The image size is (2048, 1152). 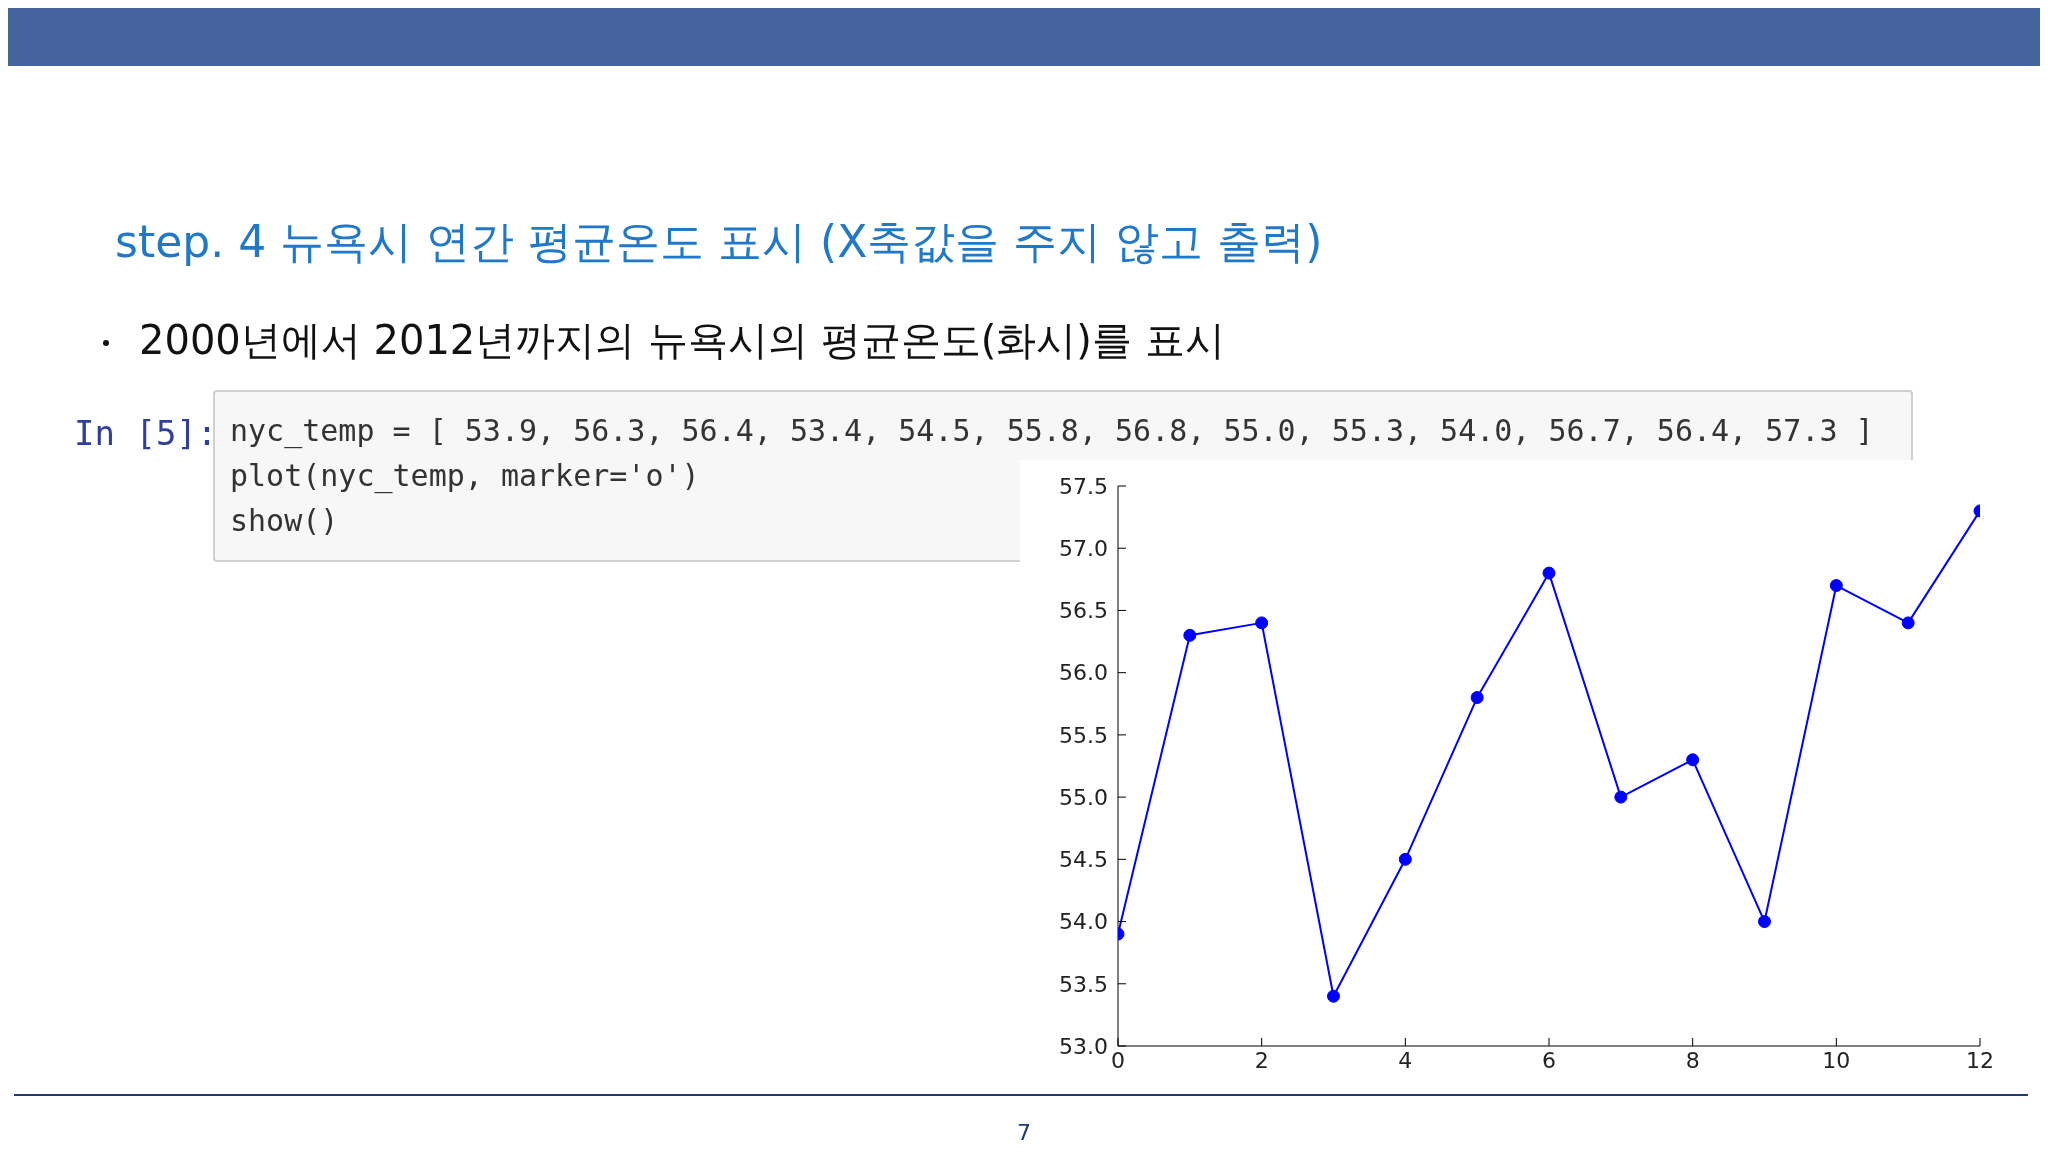 I want to click on y-tick-label: 57.5, so click(x=1083, y=486).